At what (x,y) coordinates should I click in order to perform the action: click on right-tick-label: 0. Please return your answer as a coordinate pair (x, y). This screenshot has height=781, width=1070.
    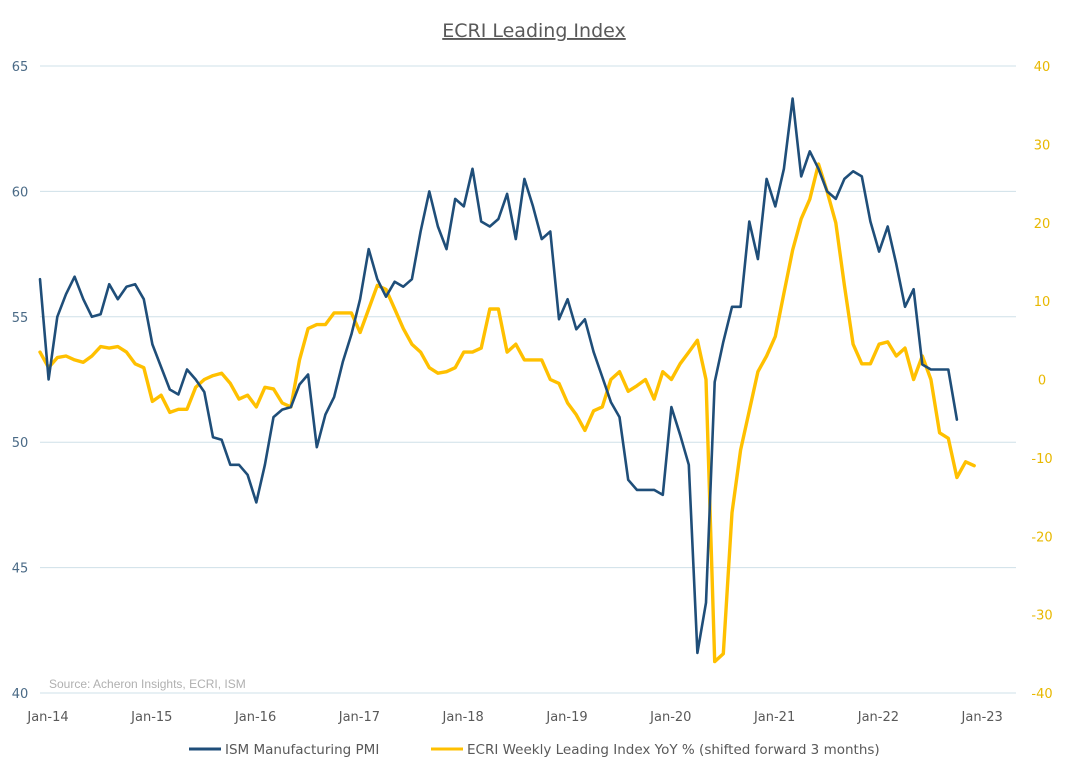
    Looking at the image, I should click on (1042, 381).